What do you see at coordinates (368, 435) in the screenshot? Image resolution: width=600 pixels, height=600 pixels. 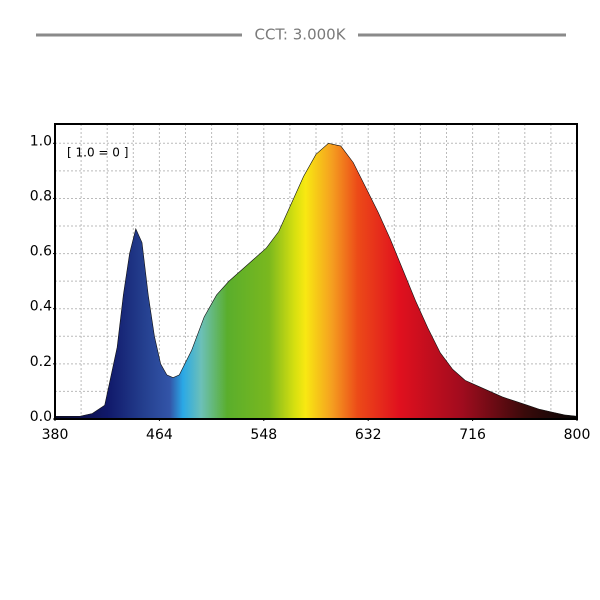 I see `x-tick-label: 632` at bounding box center [368, 435].